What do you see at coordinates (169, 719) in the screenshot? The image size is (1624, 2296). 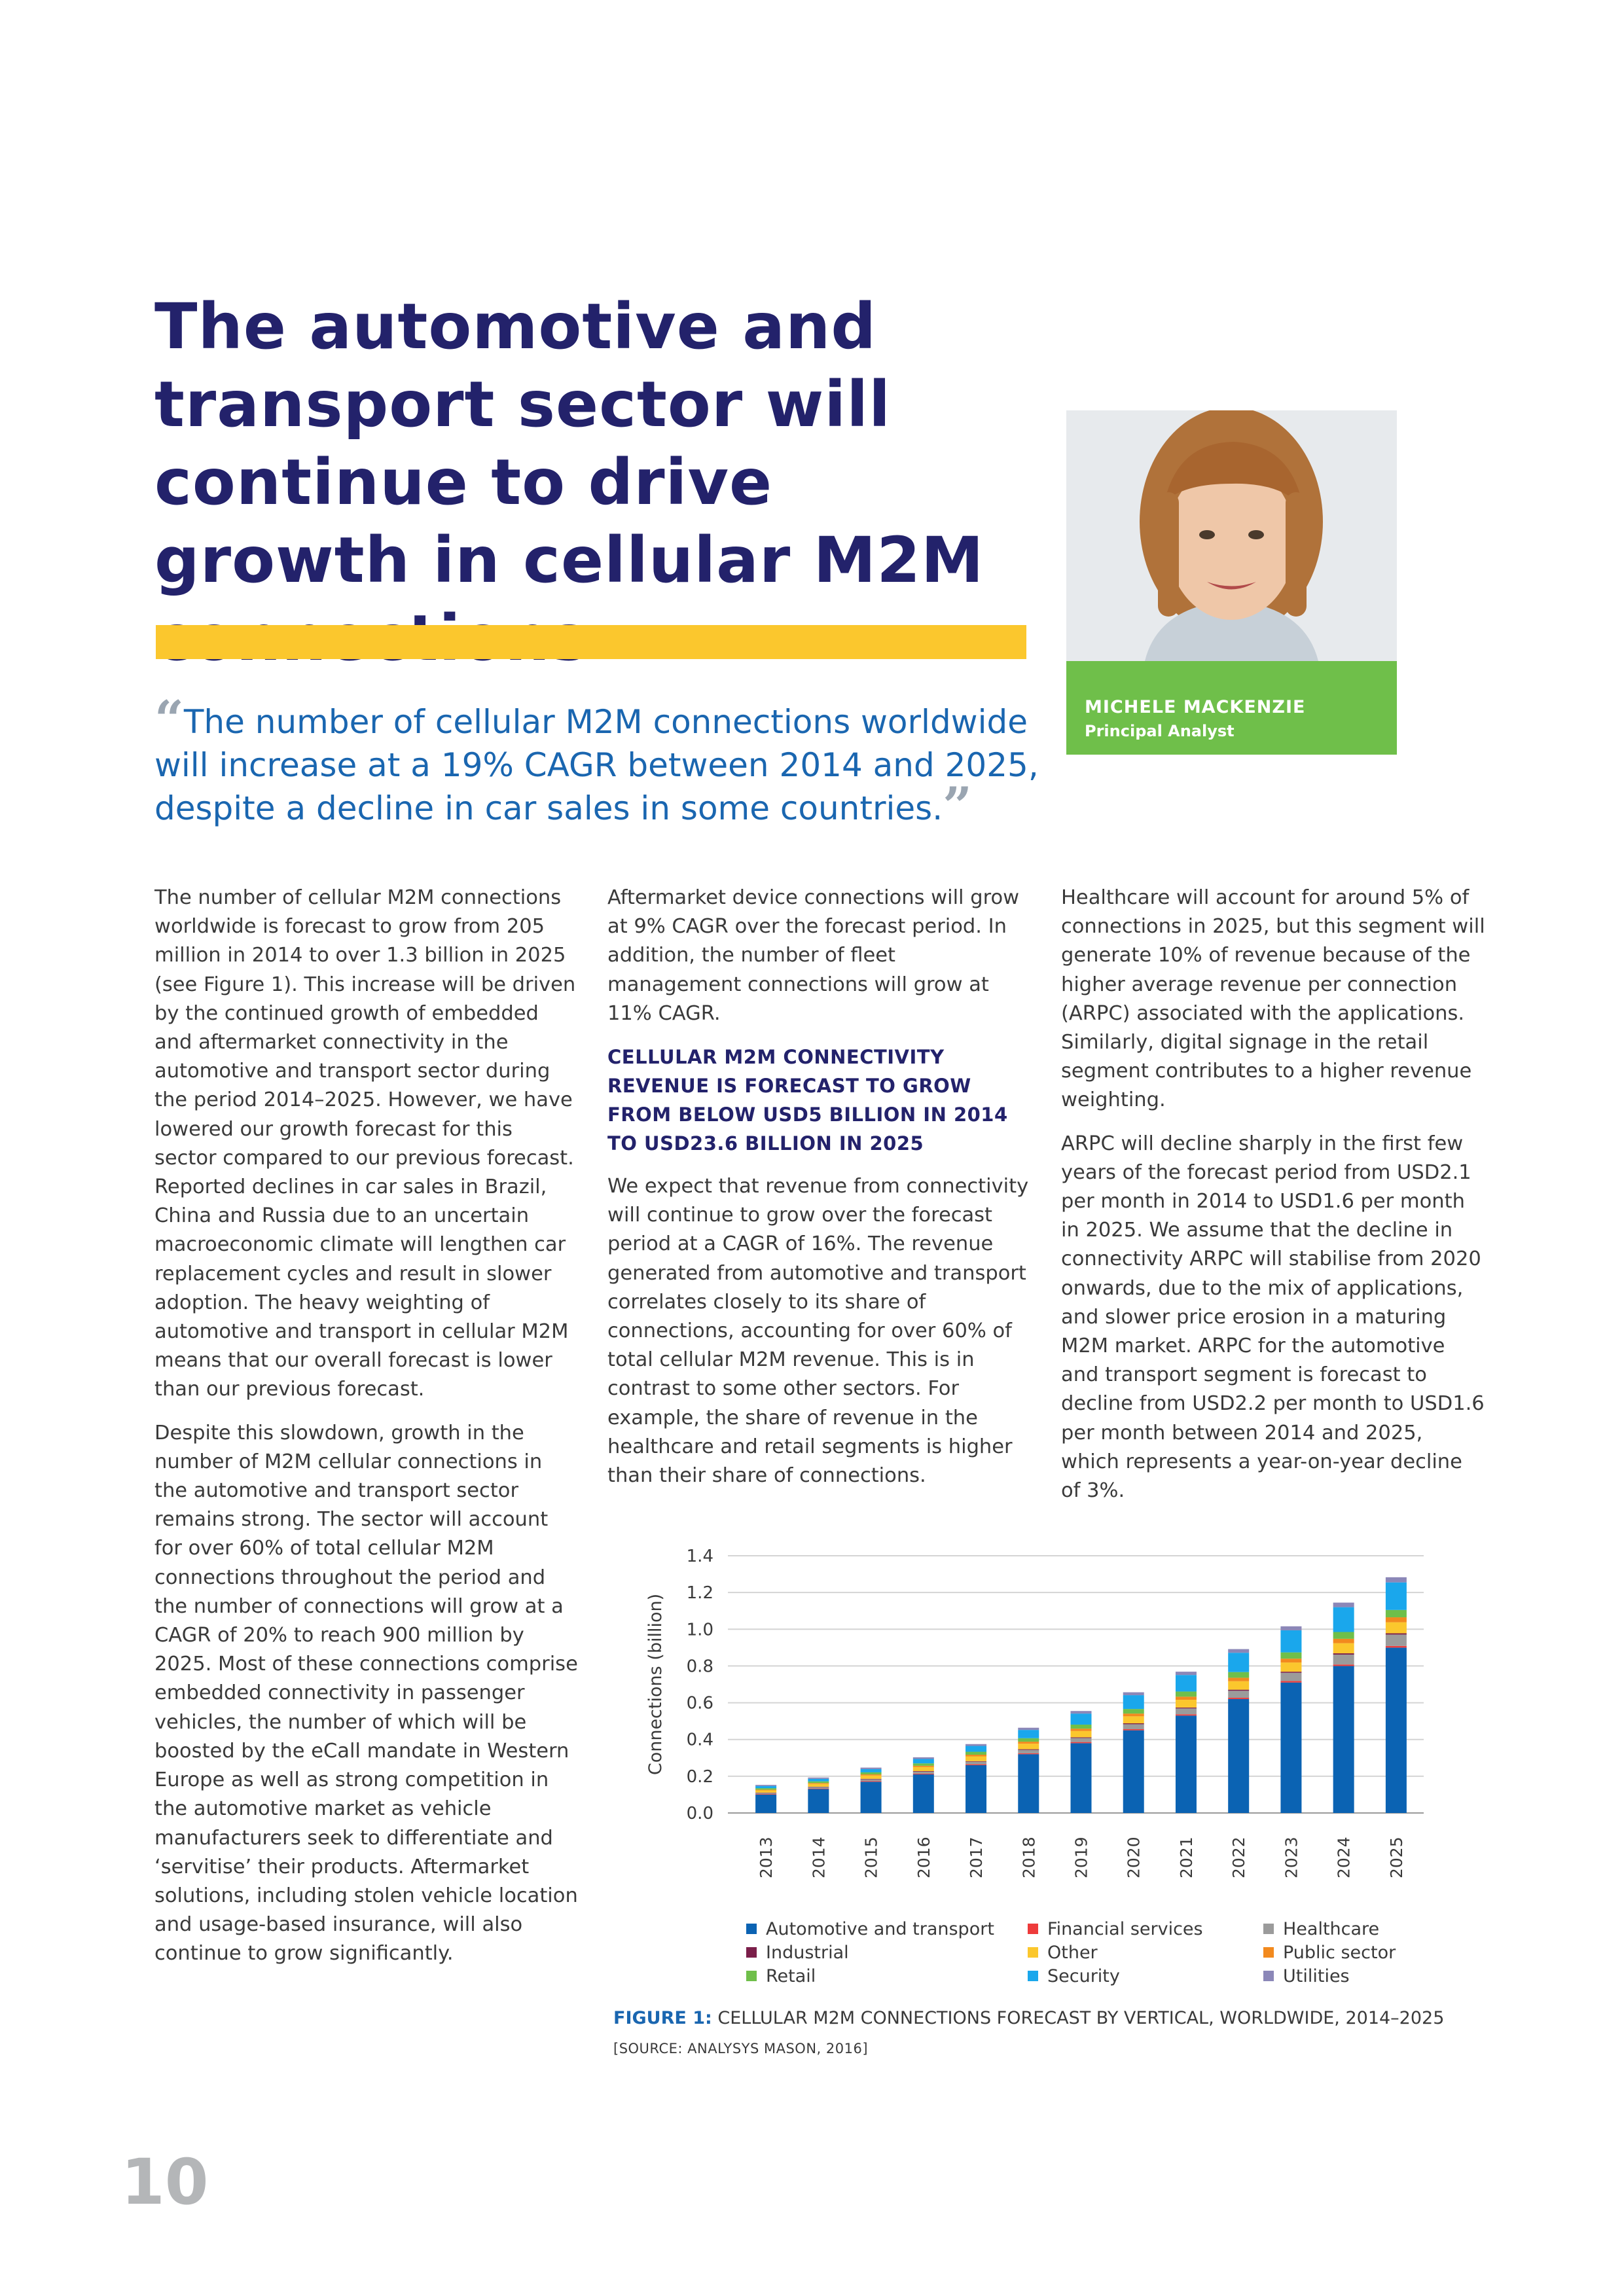 I see `open-quote-mark: “` at bounding box center [169, 719].